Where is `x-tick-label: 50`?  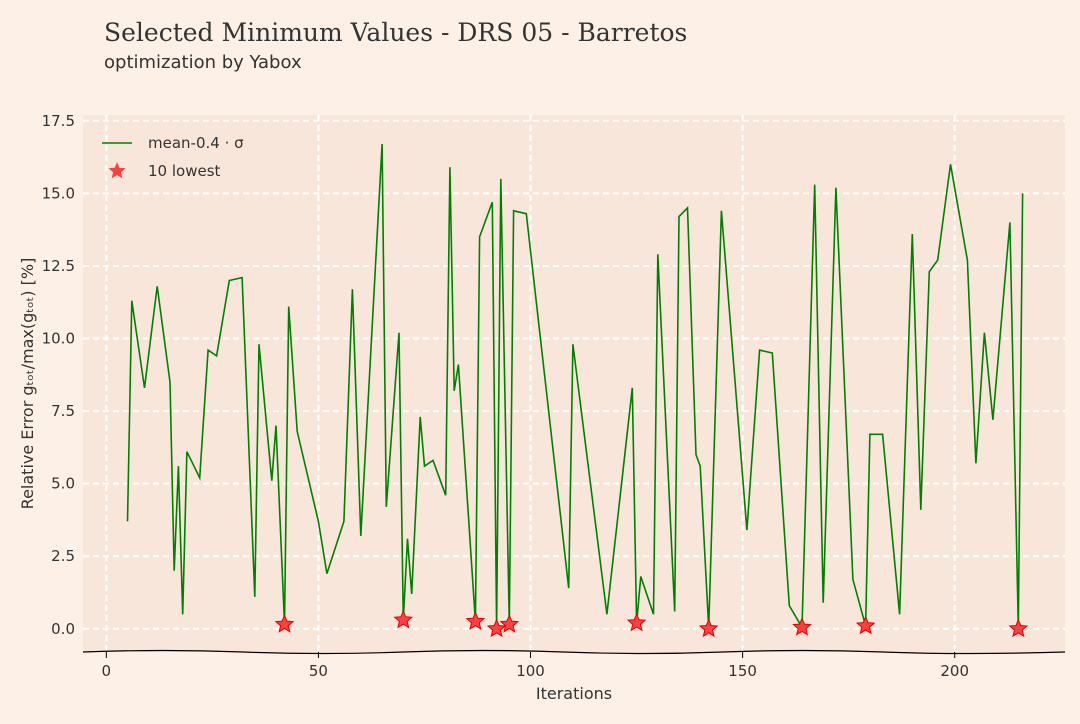
x-tick-label: 50 is located at coordinates (318, 671).